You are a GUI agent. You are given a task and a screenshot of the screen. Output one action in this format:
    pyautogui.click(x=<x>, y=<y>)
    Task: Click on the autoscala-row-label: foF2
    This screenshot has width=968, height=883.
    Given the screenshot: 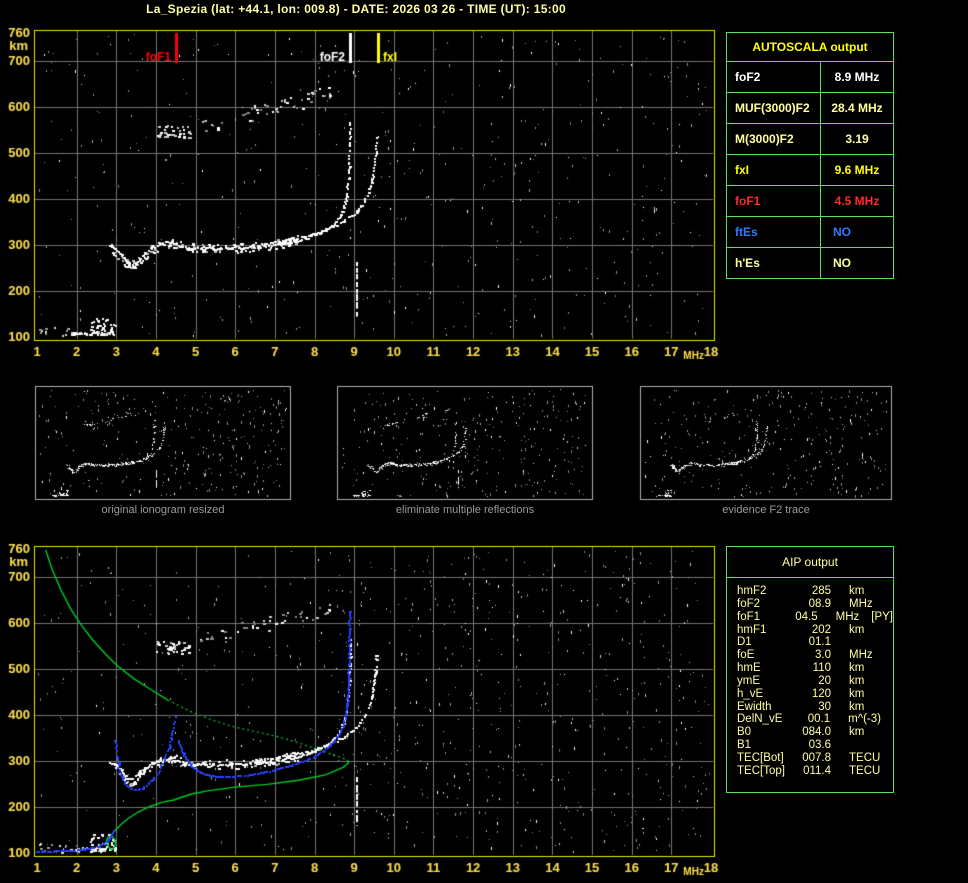 What is the action you would take?
    pyautogui.click(x=774, y=77)
    